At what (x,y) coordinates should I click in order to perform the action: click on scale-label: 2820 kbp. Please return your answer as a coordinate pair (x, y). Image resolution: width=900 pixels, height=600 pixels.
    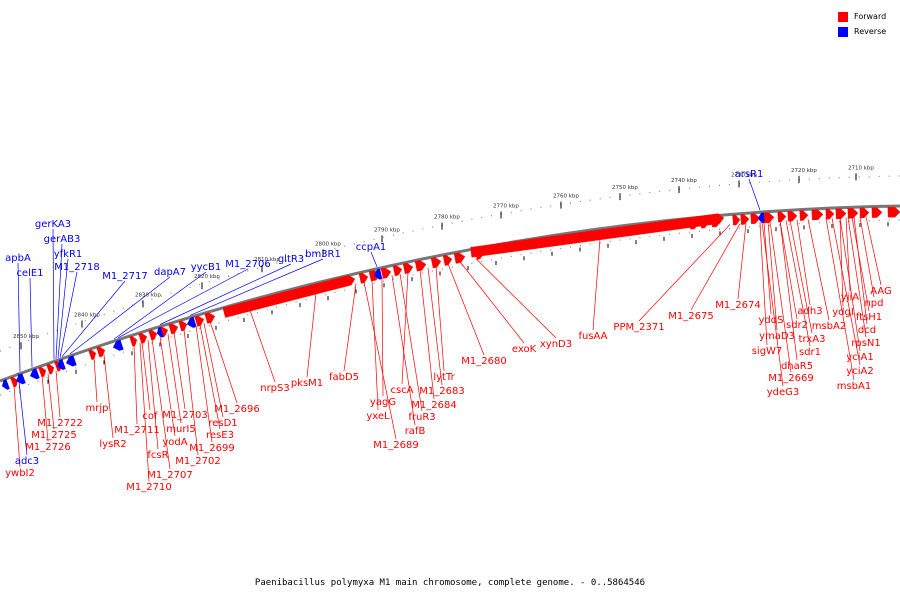
    Looking at the image, I should click on (207, 277).